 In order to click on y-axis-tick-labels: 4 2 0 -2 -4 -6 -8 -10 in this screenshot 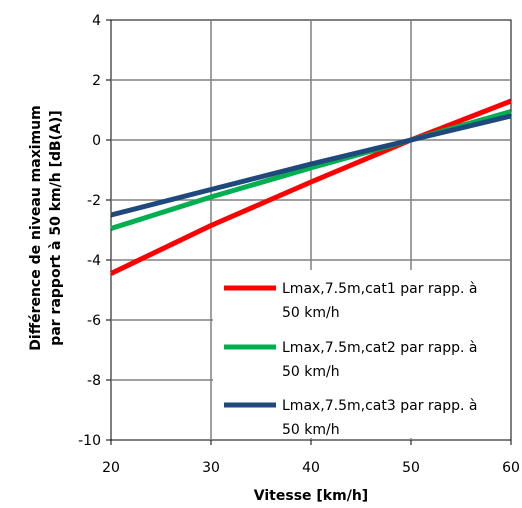, I will do `click(89, 231)`.